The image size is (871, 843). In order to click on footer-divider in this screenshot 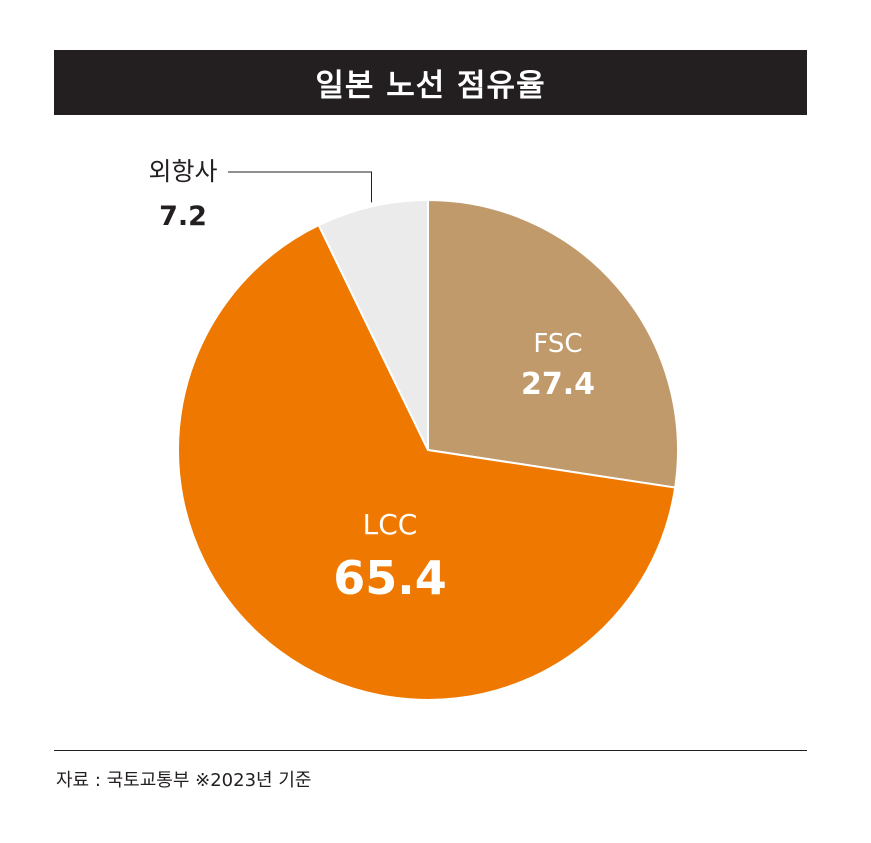, I will do `click(430, 750)`.